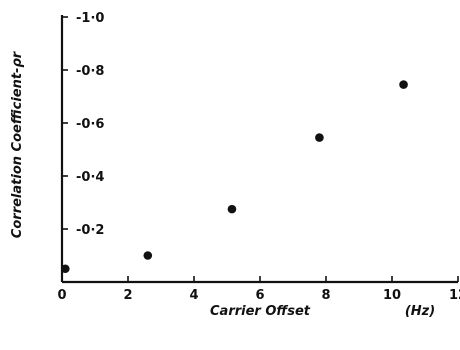 The width and height of the screenshot is (460, 350). I want to click on x-tick-label: 10, so click(392, 295).